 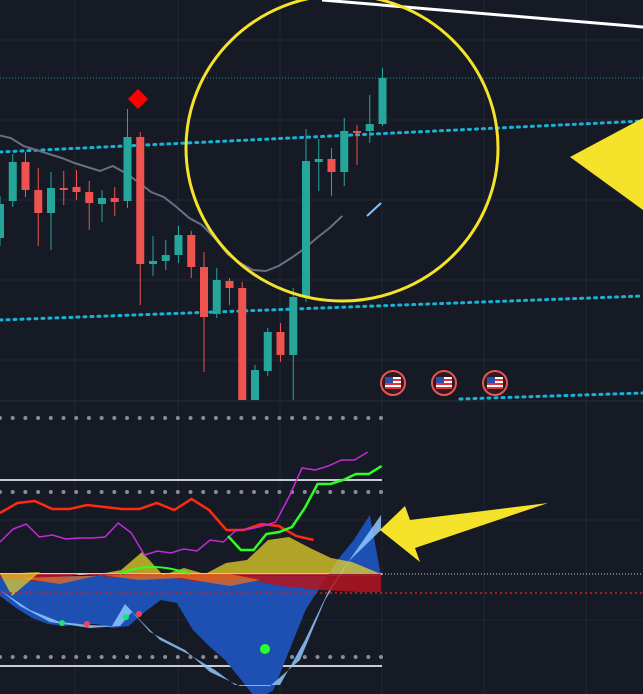 What do you see at coordinates (20, 584) in the screenshot?
I see `yellow-wave-left` at bounding box center [20, 584].